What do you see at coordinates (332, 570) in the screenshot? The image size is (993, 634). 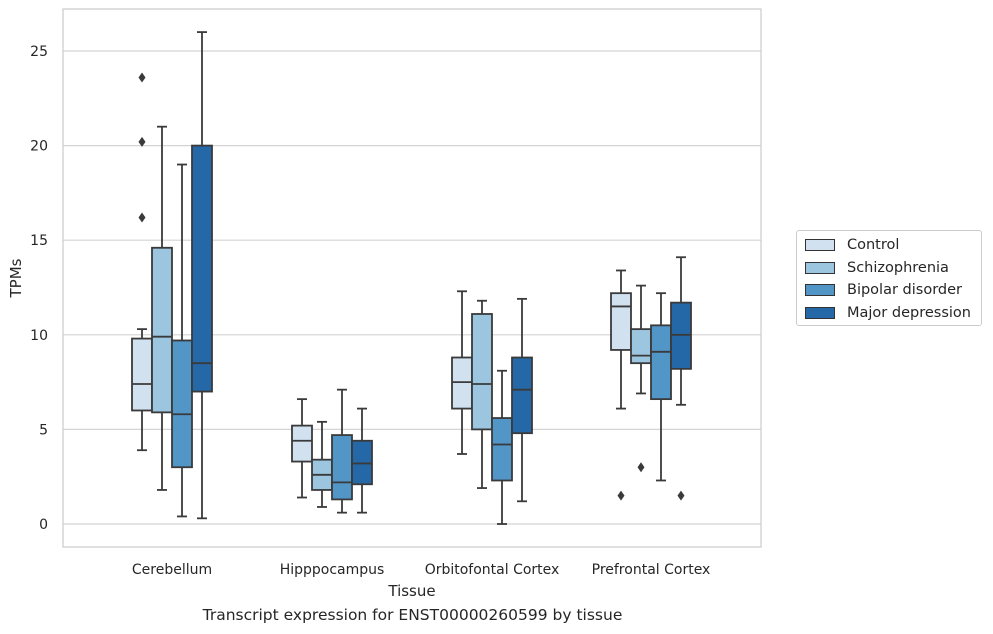 I see `x-tick-label: Hipppocampus` at bounding box center [332, 570].